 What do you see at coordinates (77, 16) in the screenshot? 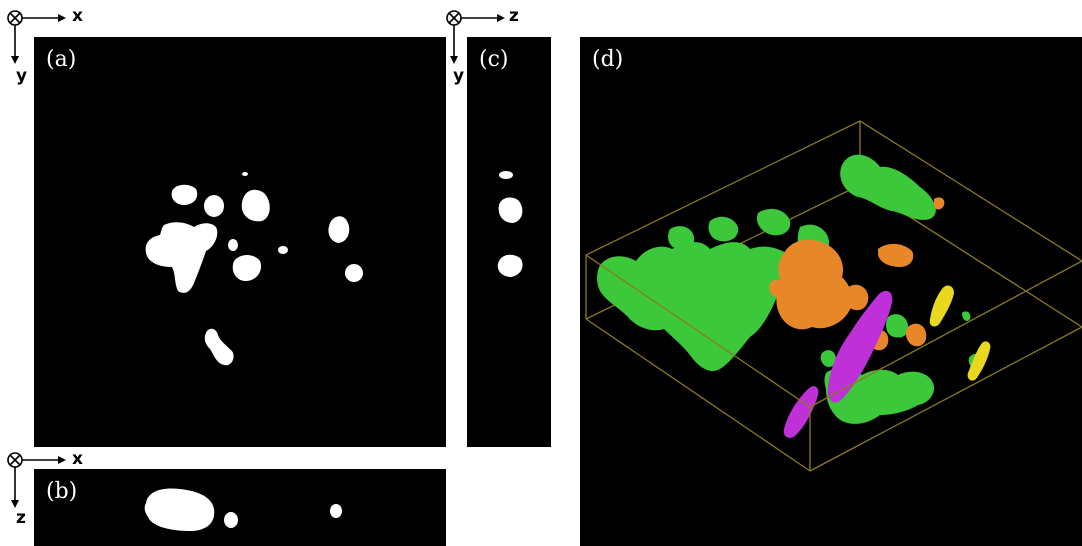
I see `axis-label-x-a: x` at bounding box center [77, 16].